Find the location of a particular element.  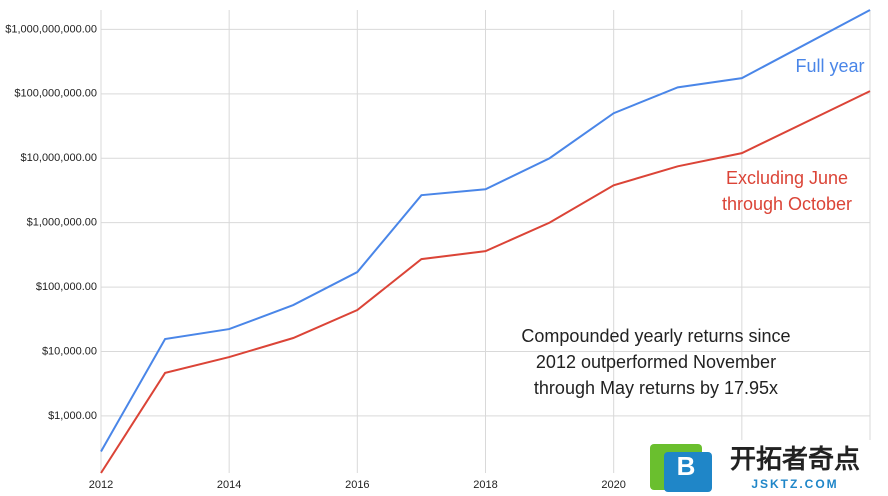

y-tick-label: $100,000,000.00 is located at coordinates (55, 94).